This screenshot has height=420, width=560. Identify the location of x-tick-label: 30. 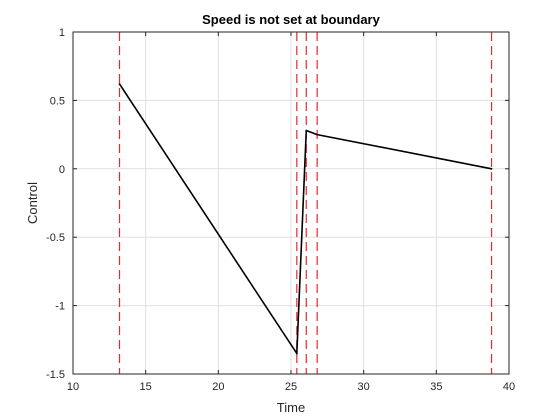
(364, 387).